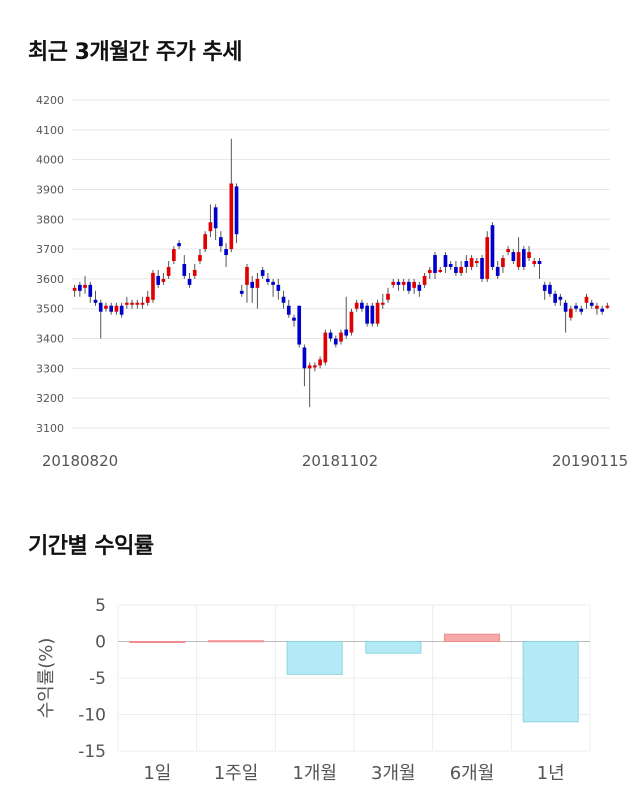  What do you see at coordinates (50, 130) in the screenshot?
I see `y-tick-label: 4100` at bounding box center [50, 130].